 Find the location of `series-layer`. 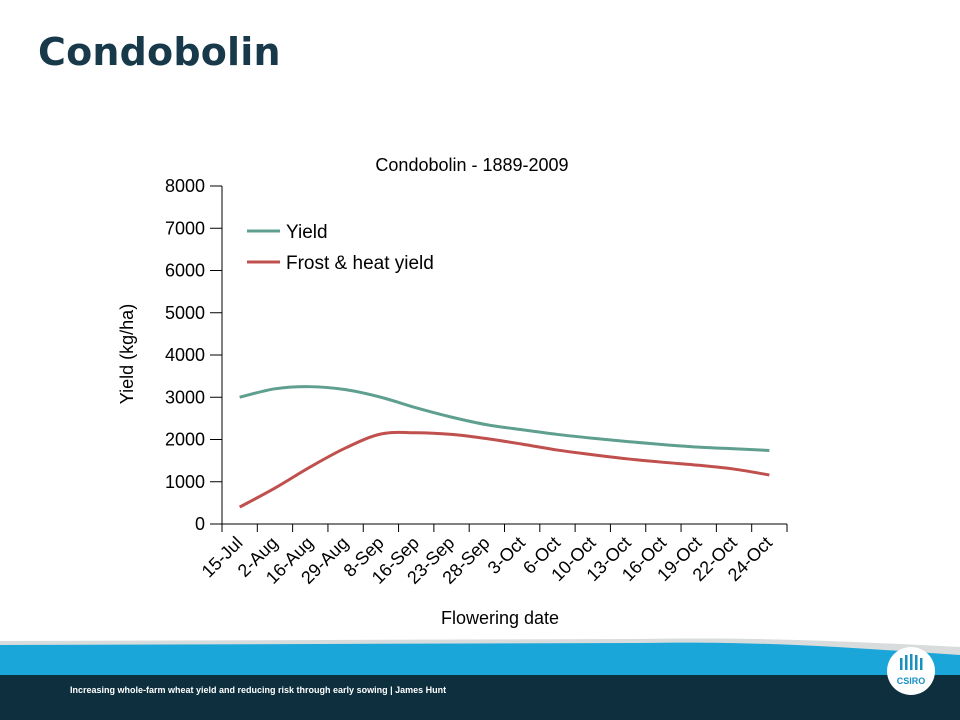

series-layer is located at coordinates (504, 447).